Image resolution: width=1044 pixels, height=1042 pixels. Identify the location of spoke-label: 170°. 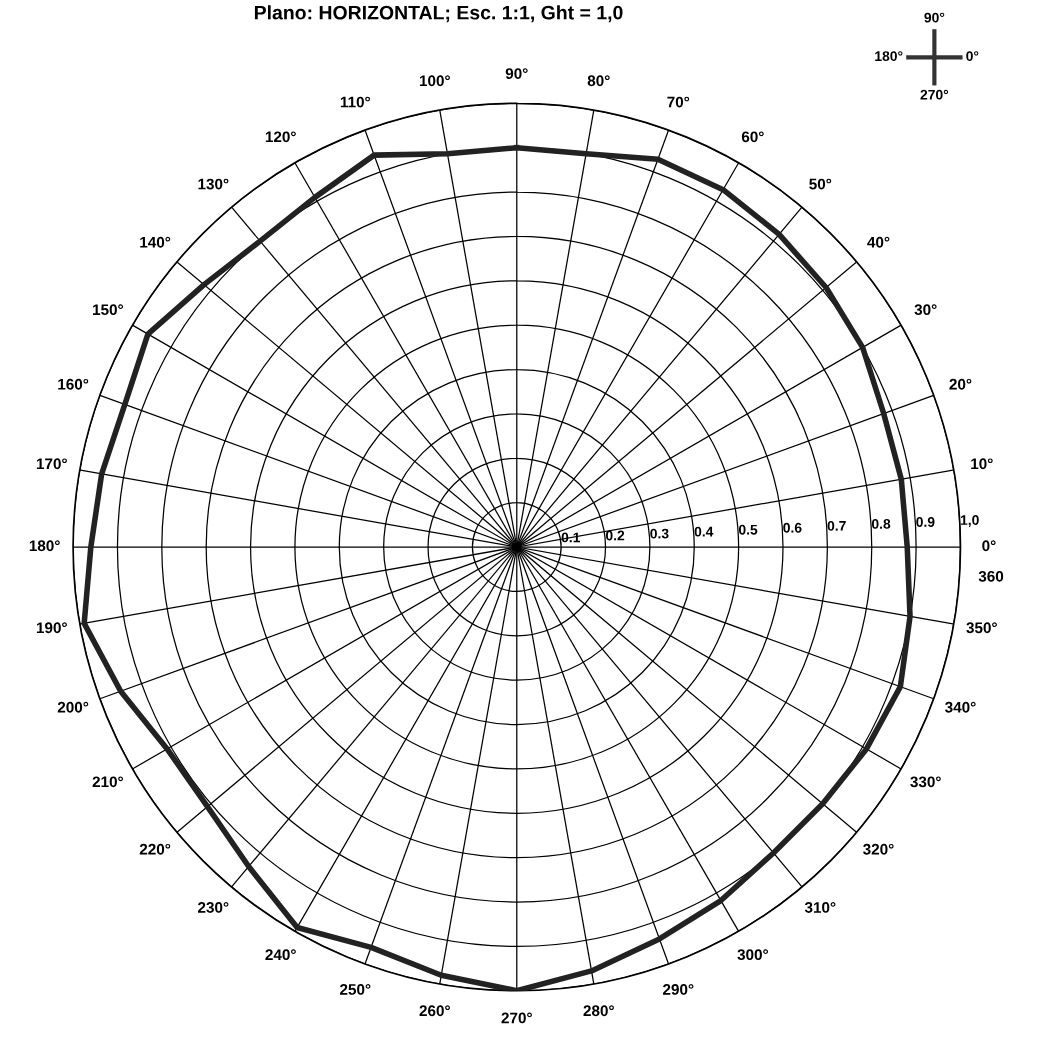
(51, 464).